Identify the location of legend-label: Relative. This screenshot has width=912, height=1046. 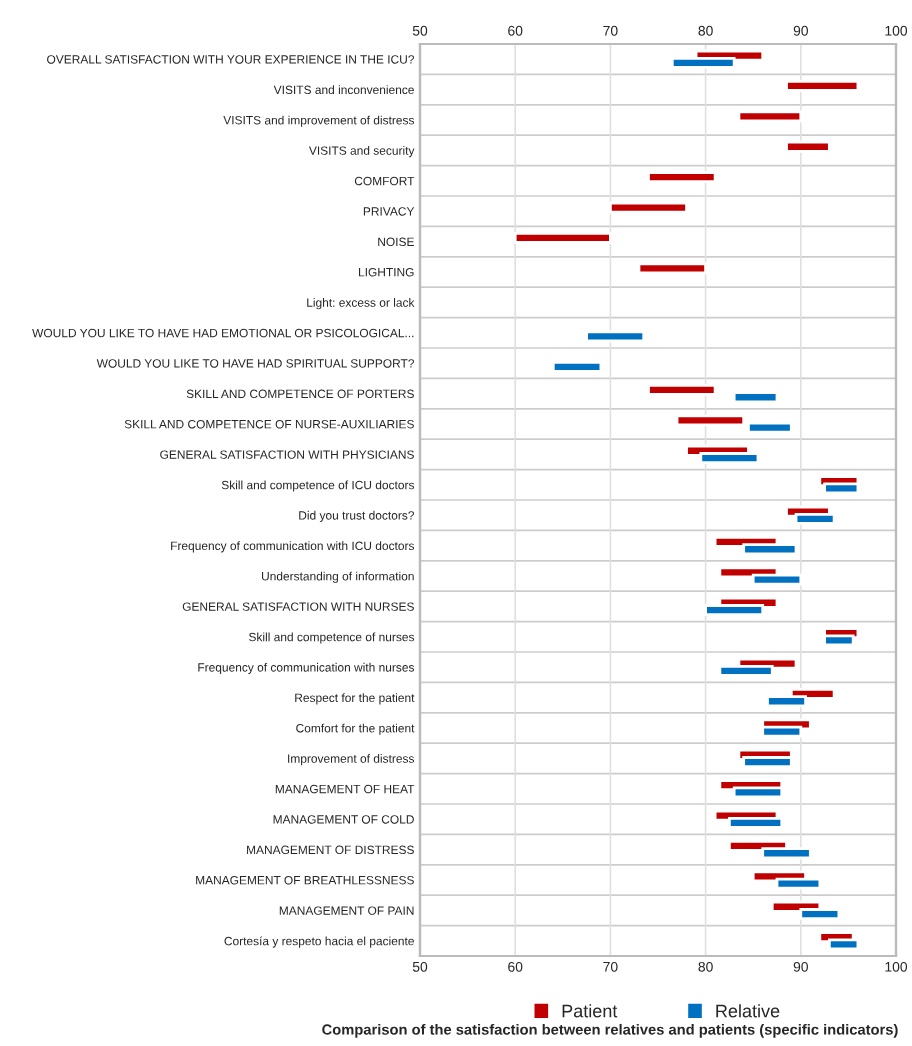
(748, 1011).